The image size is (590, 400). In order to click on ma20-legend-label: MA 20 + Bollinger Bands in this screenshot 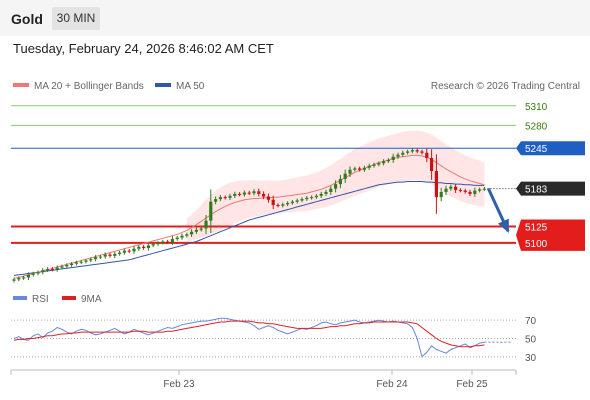, I will do `click(89, 86)`.